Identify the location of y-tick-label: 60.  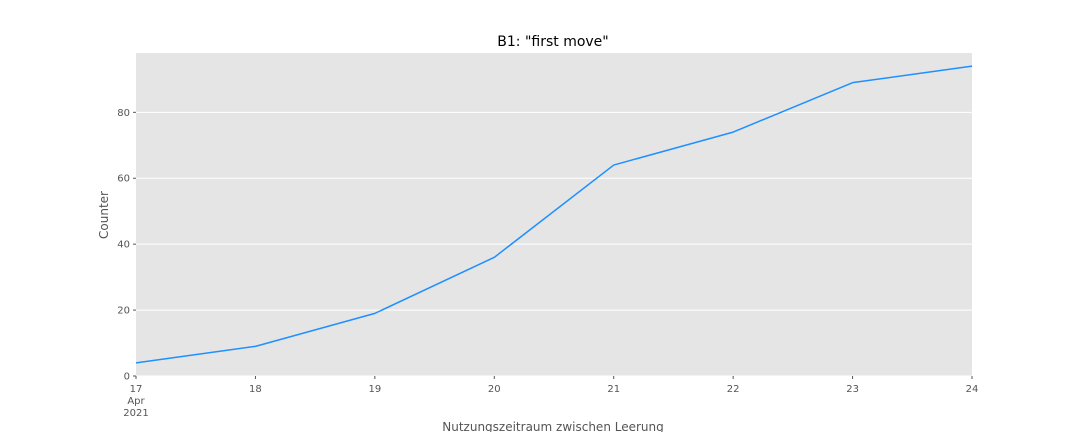
(123, 179).